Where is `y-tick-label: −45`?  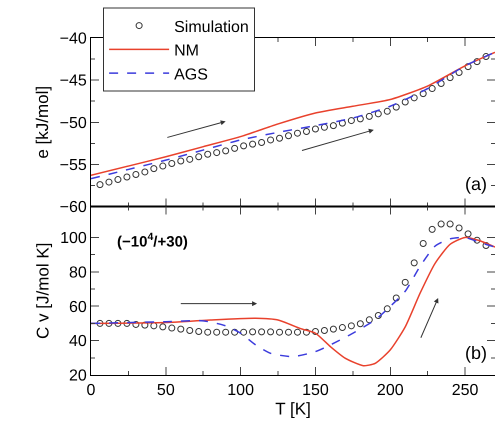 y-tick-label: −45 is located at coordinates (73, 81).